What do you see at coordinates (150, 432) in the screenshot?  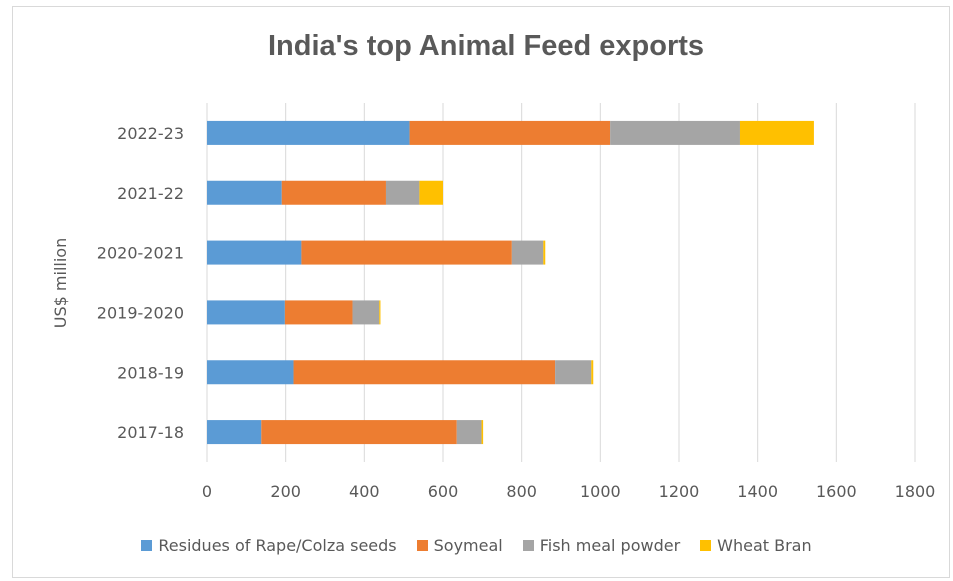 I see `y-tick-label: 2017-18` at bounding box center [150, 432].